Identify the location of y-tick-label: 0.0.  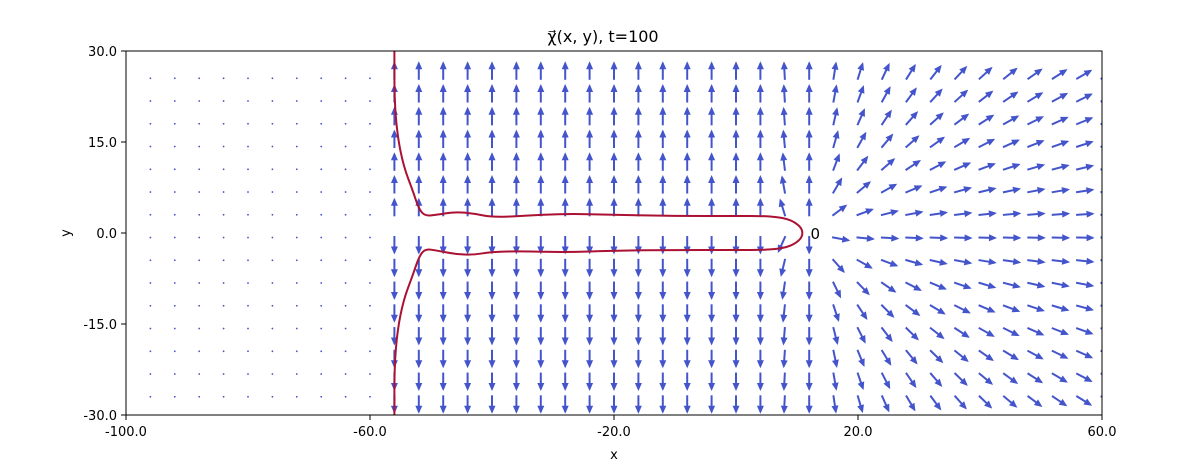
(106, 234).